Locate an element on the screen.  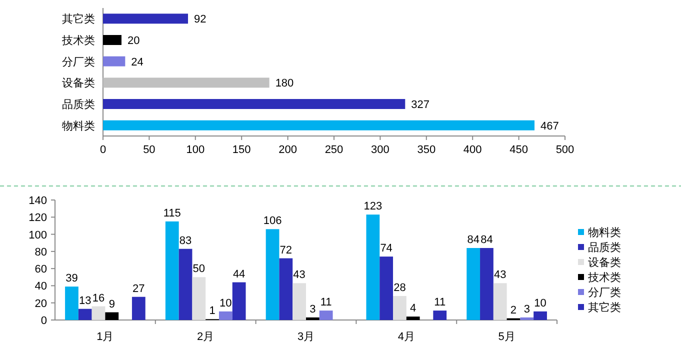
x-tick-label: 500 is located at coordinates (565, 150).